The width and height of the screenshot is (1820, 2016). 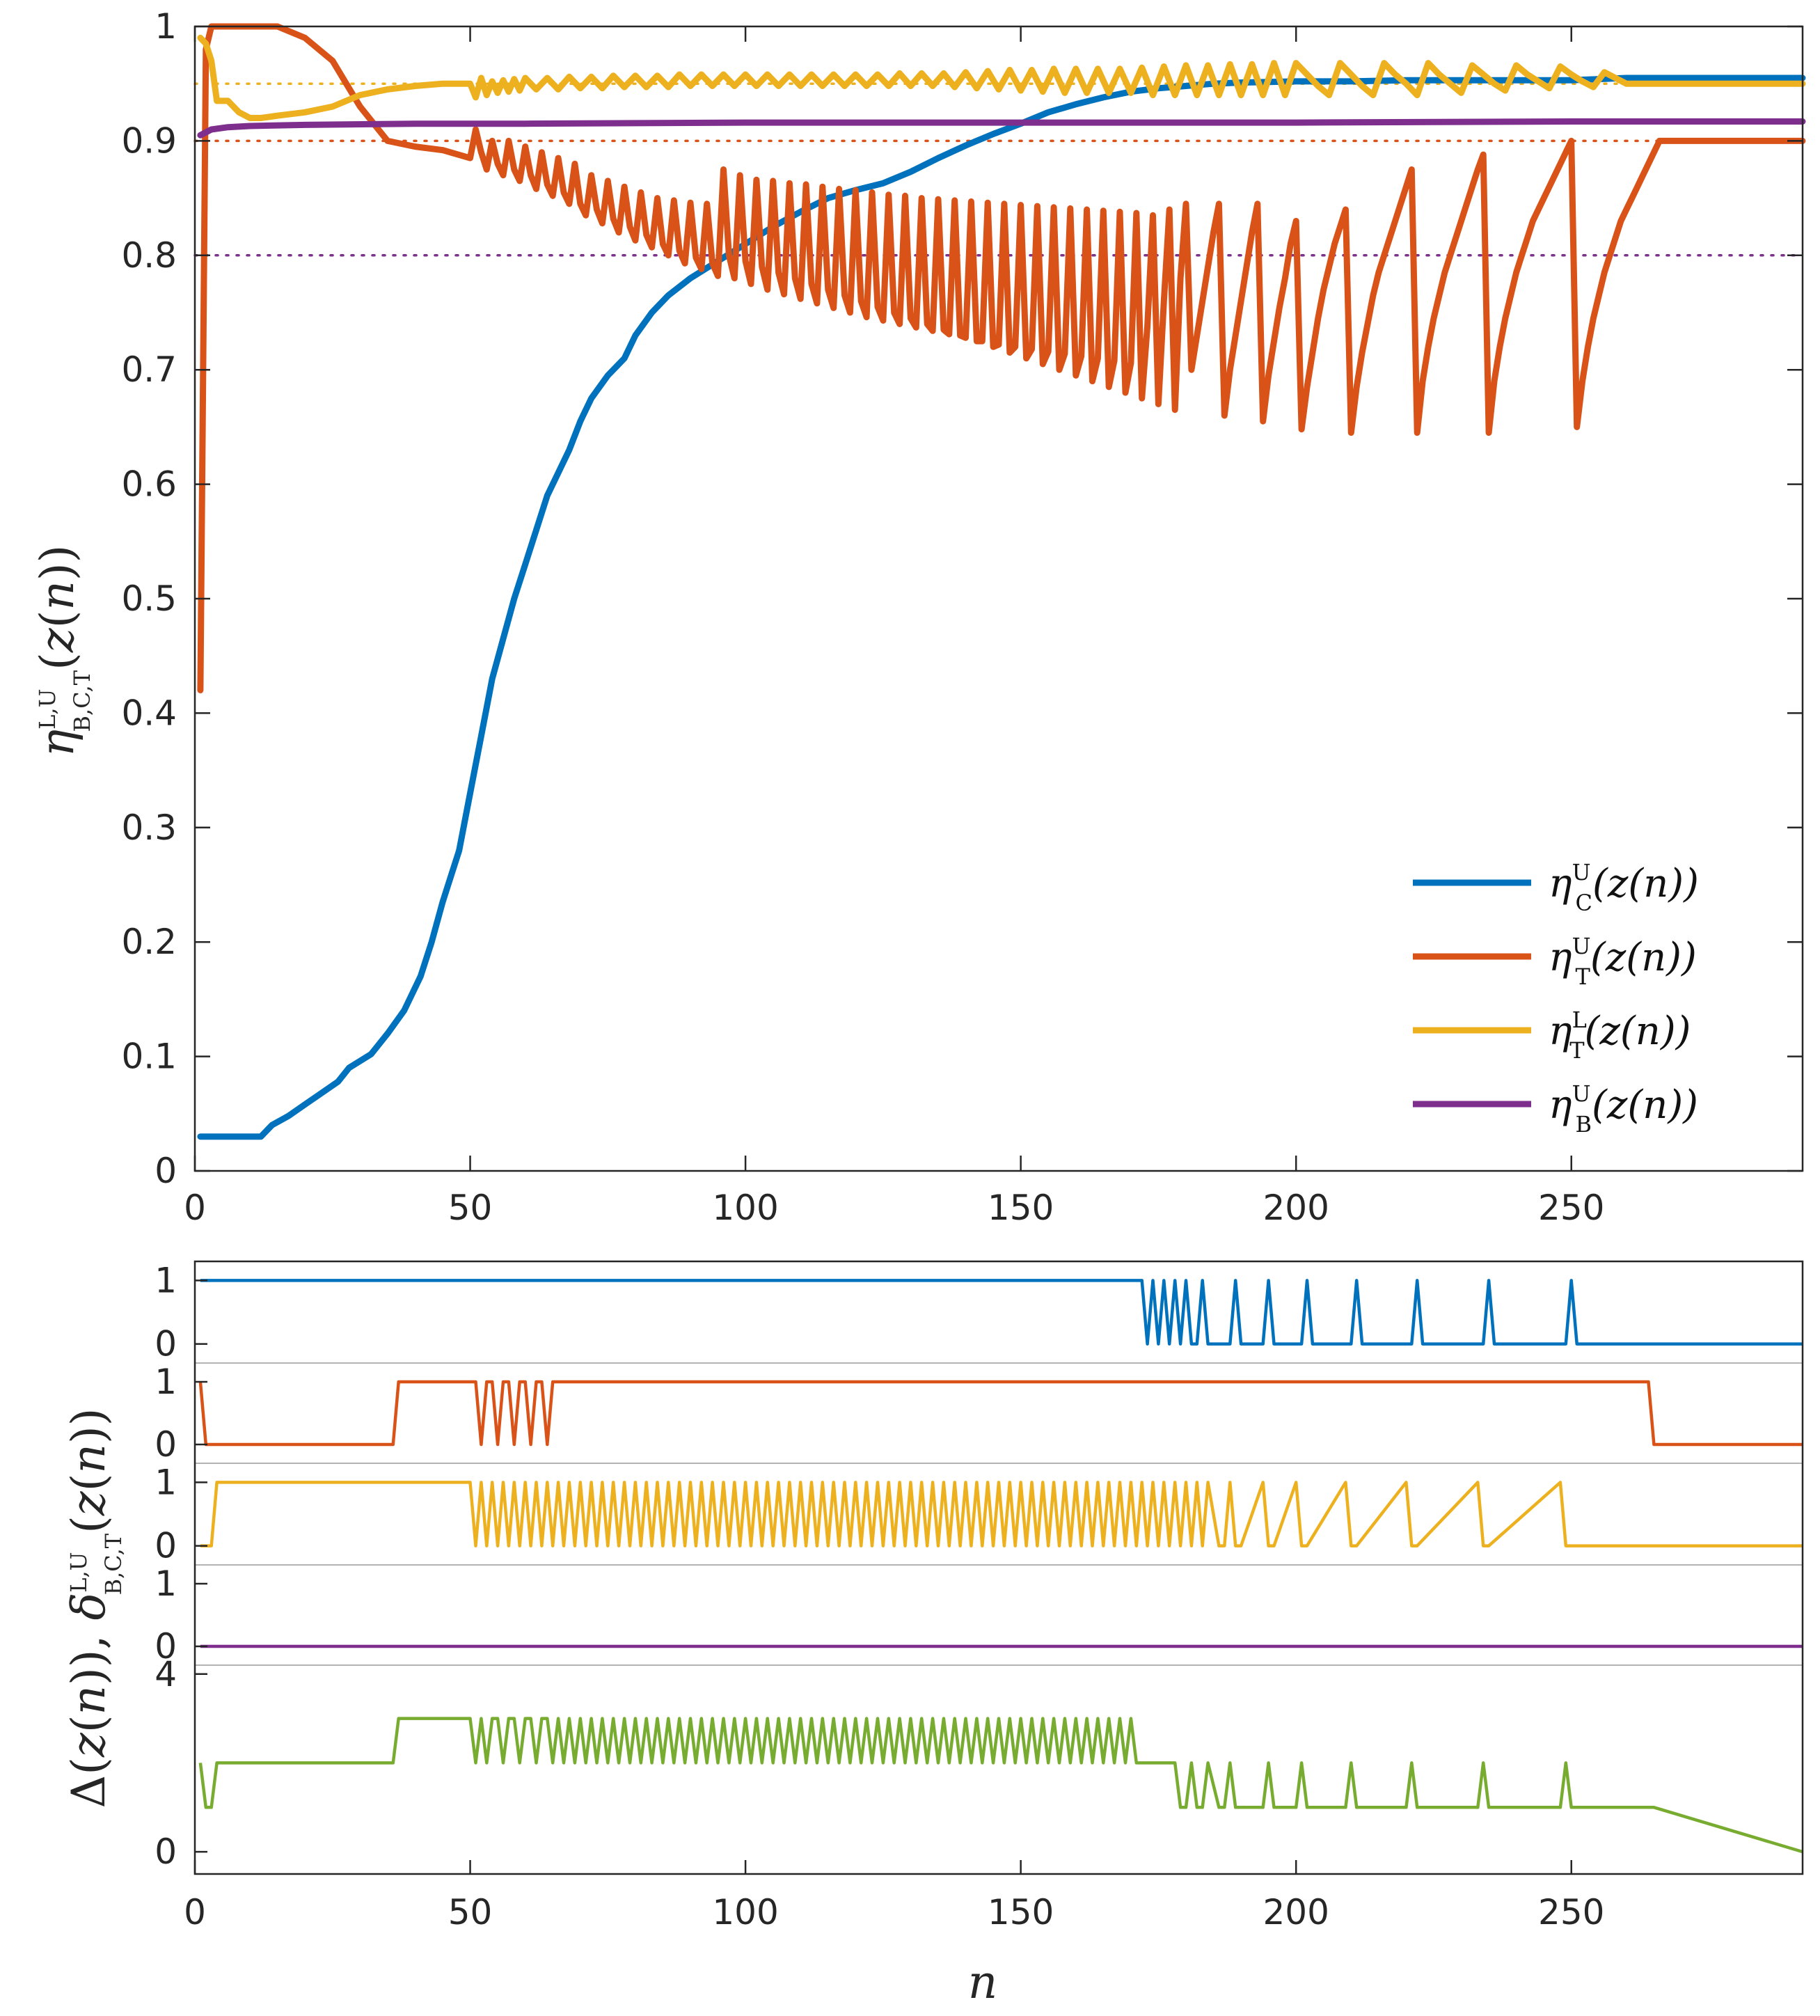 I want to click on y-tick-label: 0.7, so click(x=149, y=369).